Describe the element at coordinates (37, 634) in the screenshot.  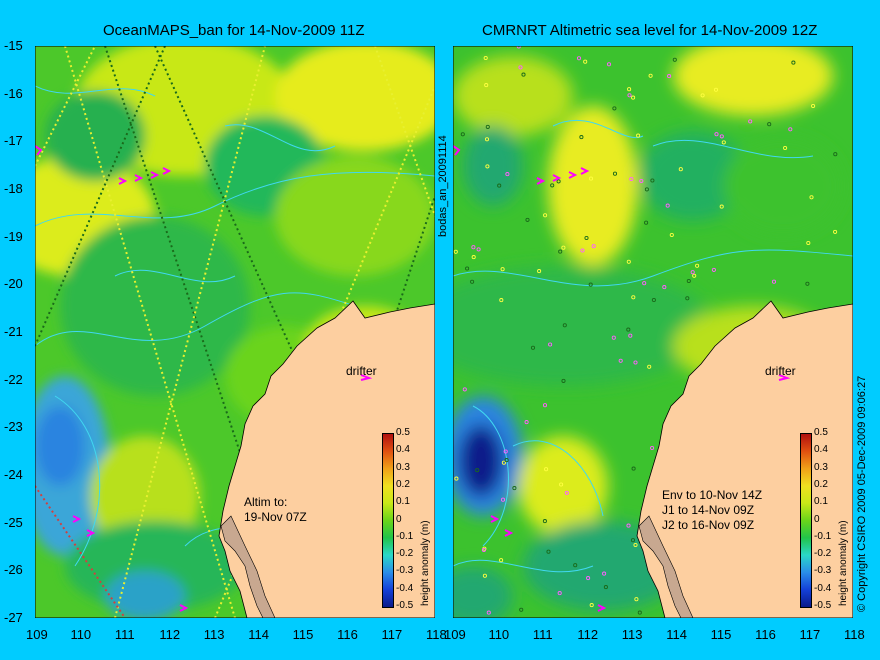
I see `lon-tick-label: 109` at that location.